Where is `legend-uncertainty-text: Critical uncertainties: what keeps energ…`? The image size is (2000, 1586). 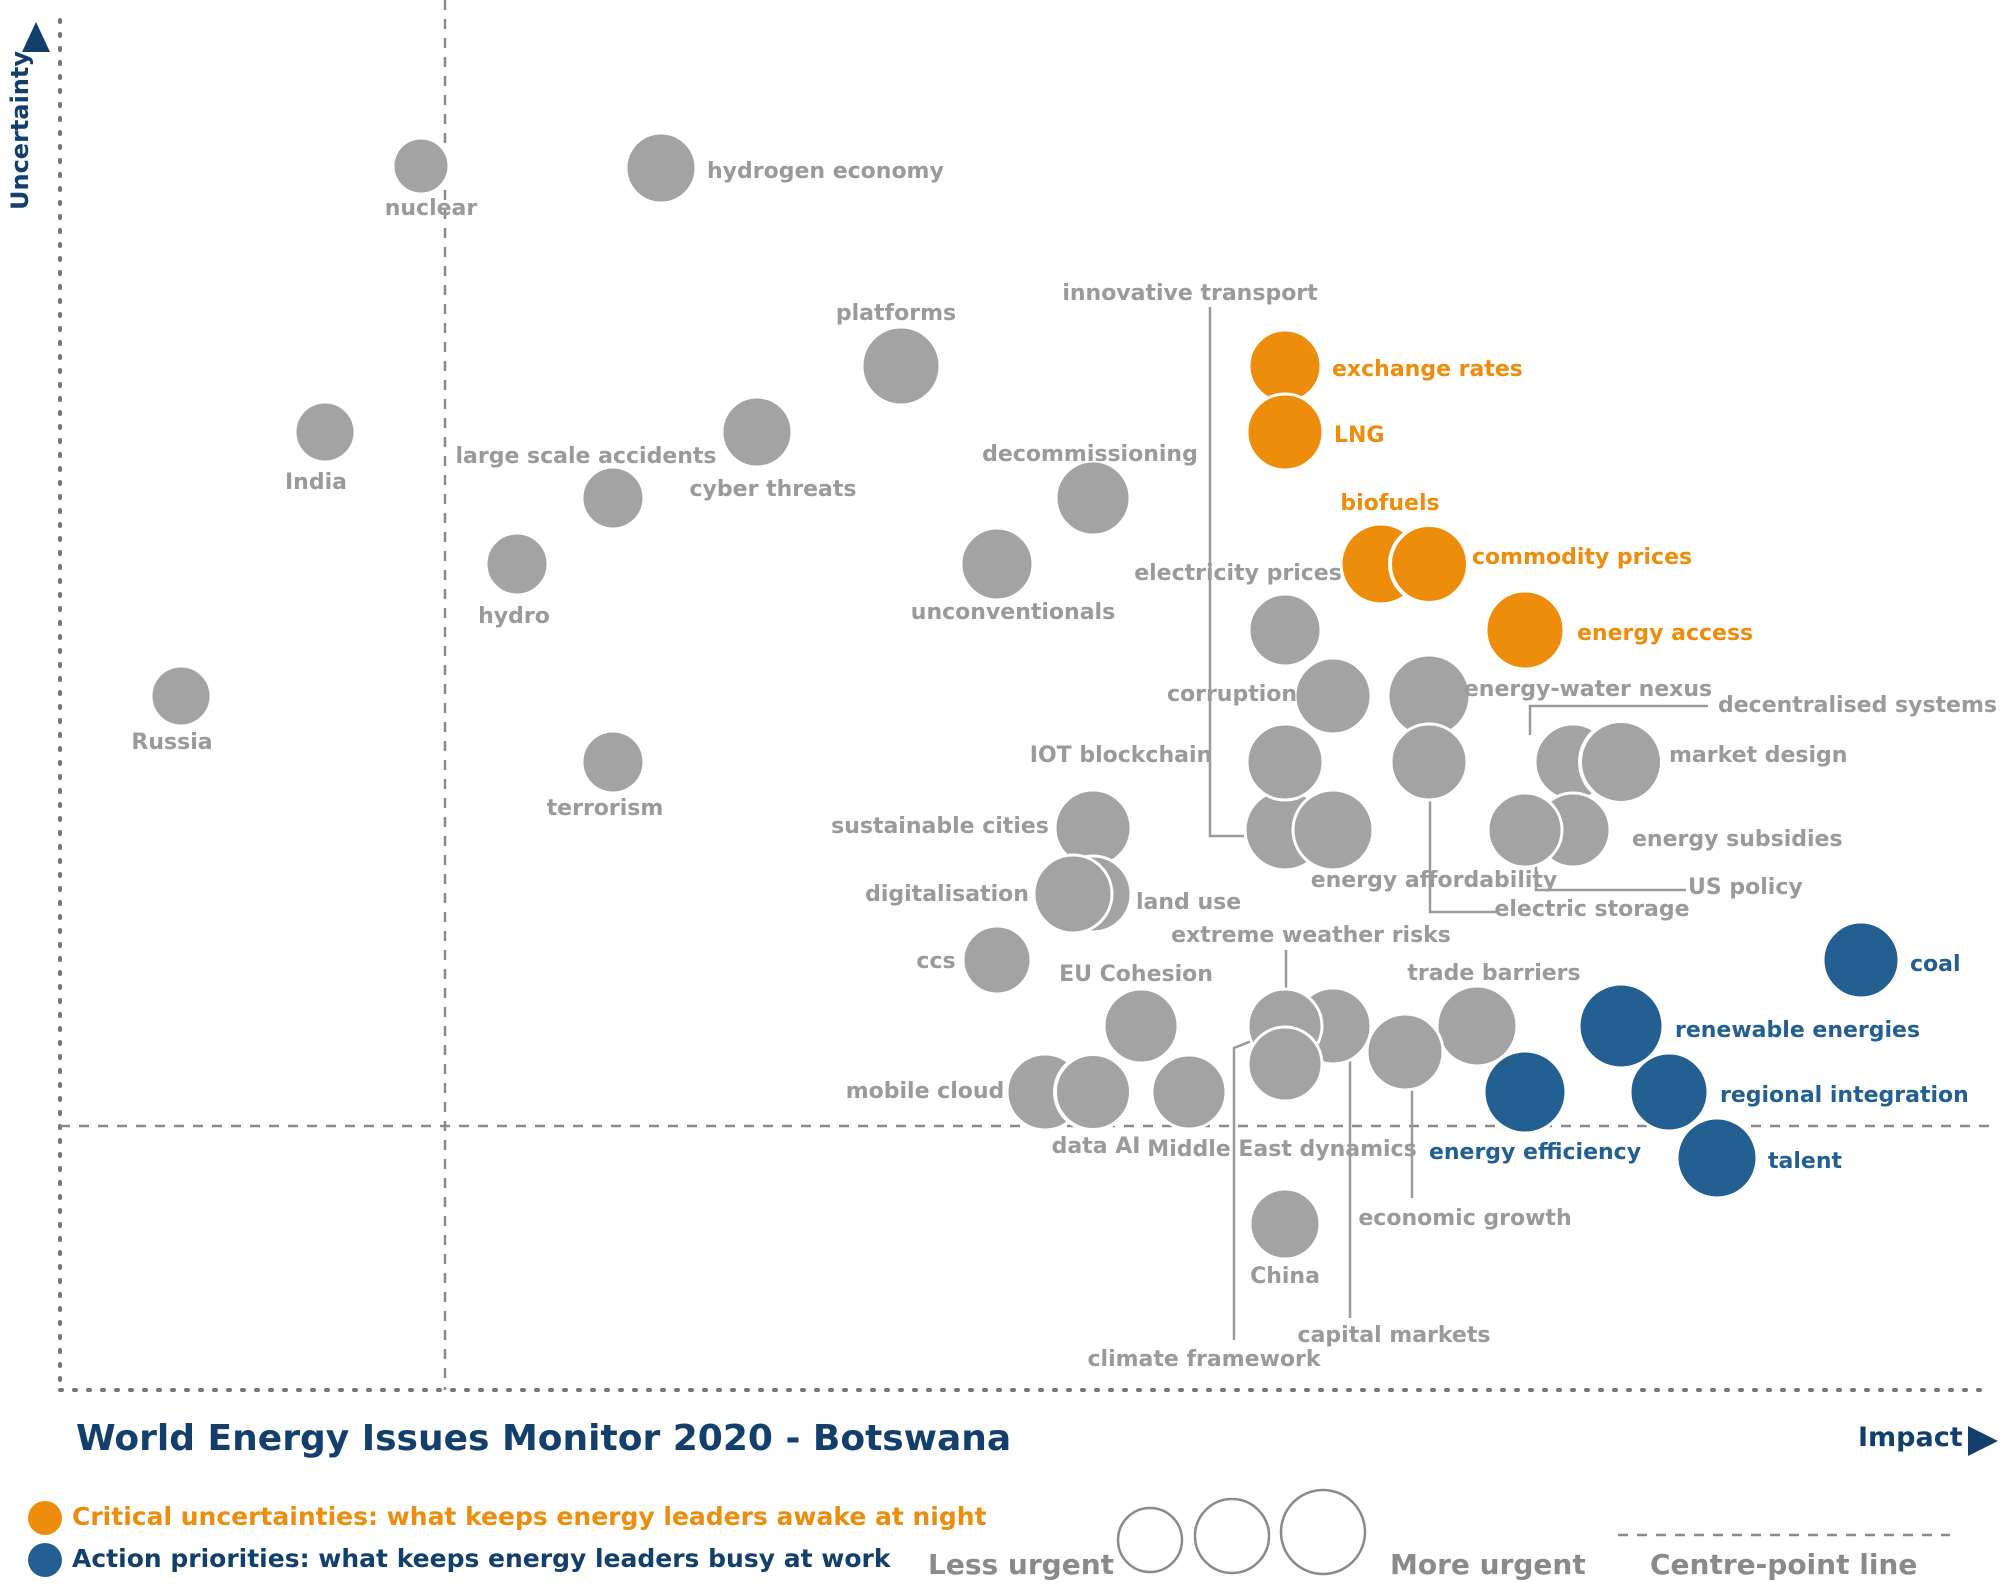
legend-uncertainty-text: Critical uncertainties: what keeps energ… is located at coordinates (529, 1516).